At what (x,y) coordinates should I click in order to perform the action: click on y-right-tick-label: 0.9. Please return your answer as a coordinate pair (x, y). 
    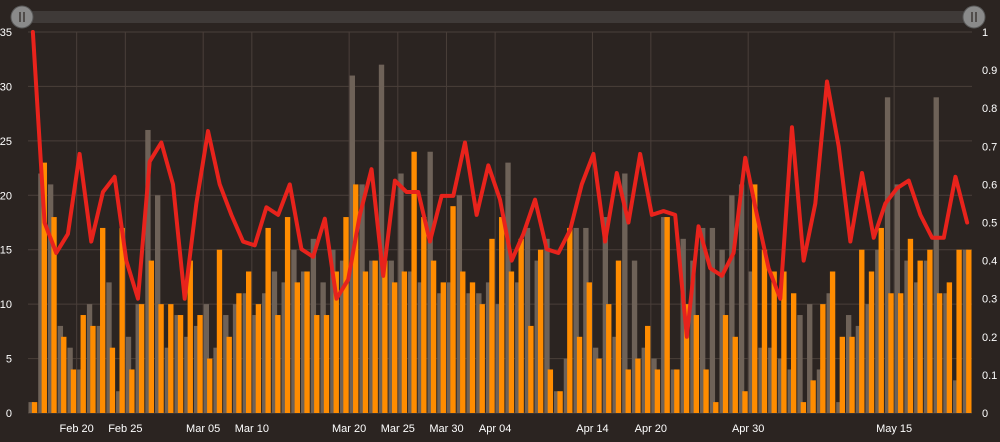
    Looking at the image, I should click on (989, 71).